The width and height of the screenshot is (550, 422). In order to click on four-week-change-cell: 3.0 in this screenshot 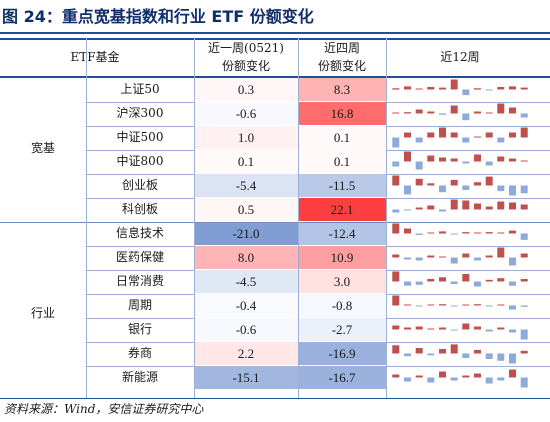, I will do `click(342, 281)`.